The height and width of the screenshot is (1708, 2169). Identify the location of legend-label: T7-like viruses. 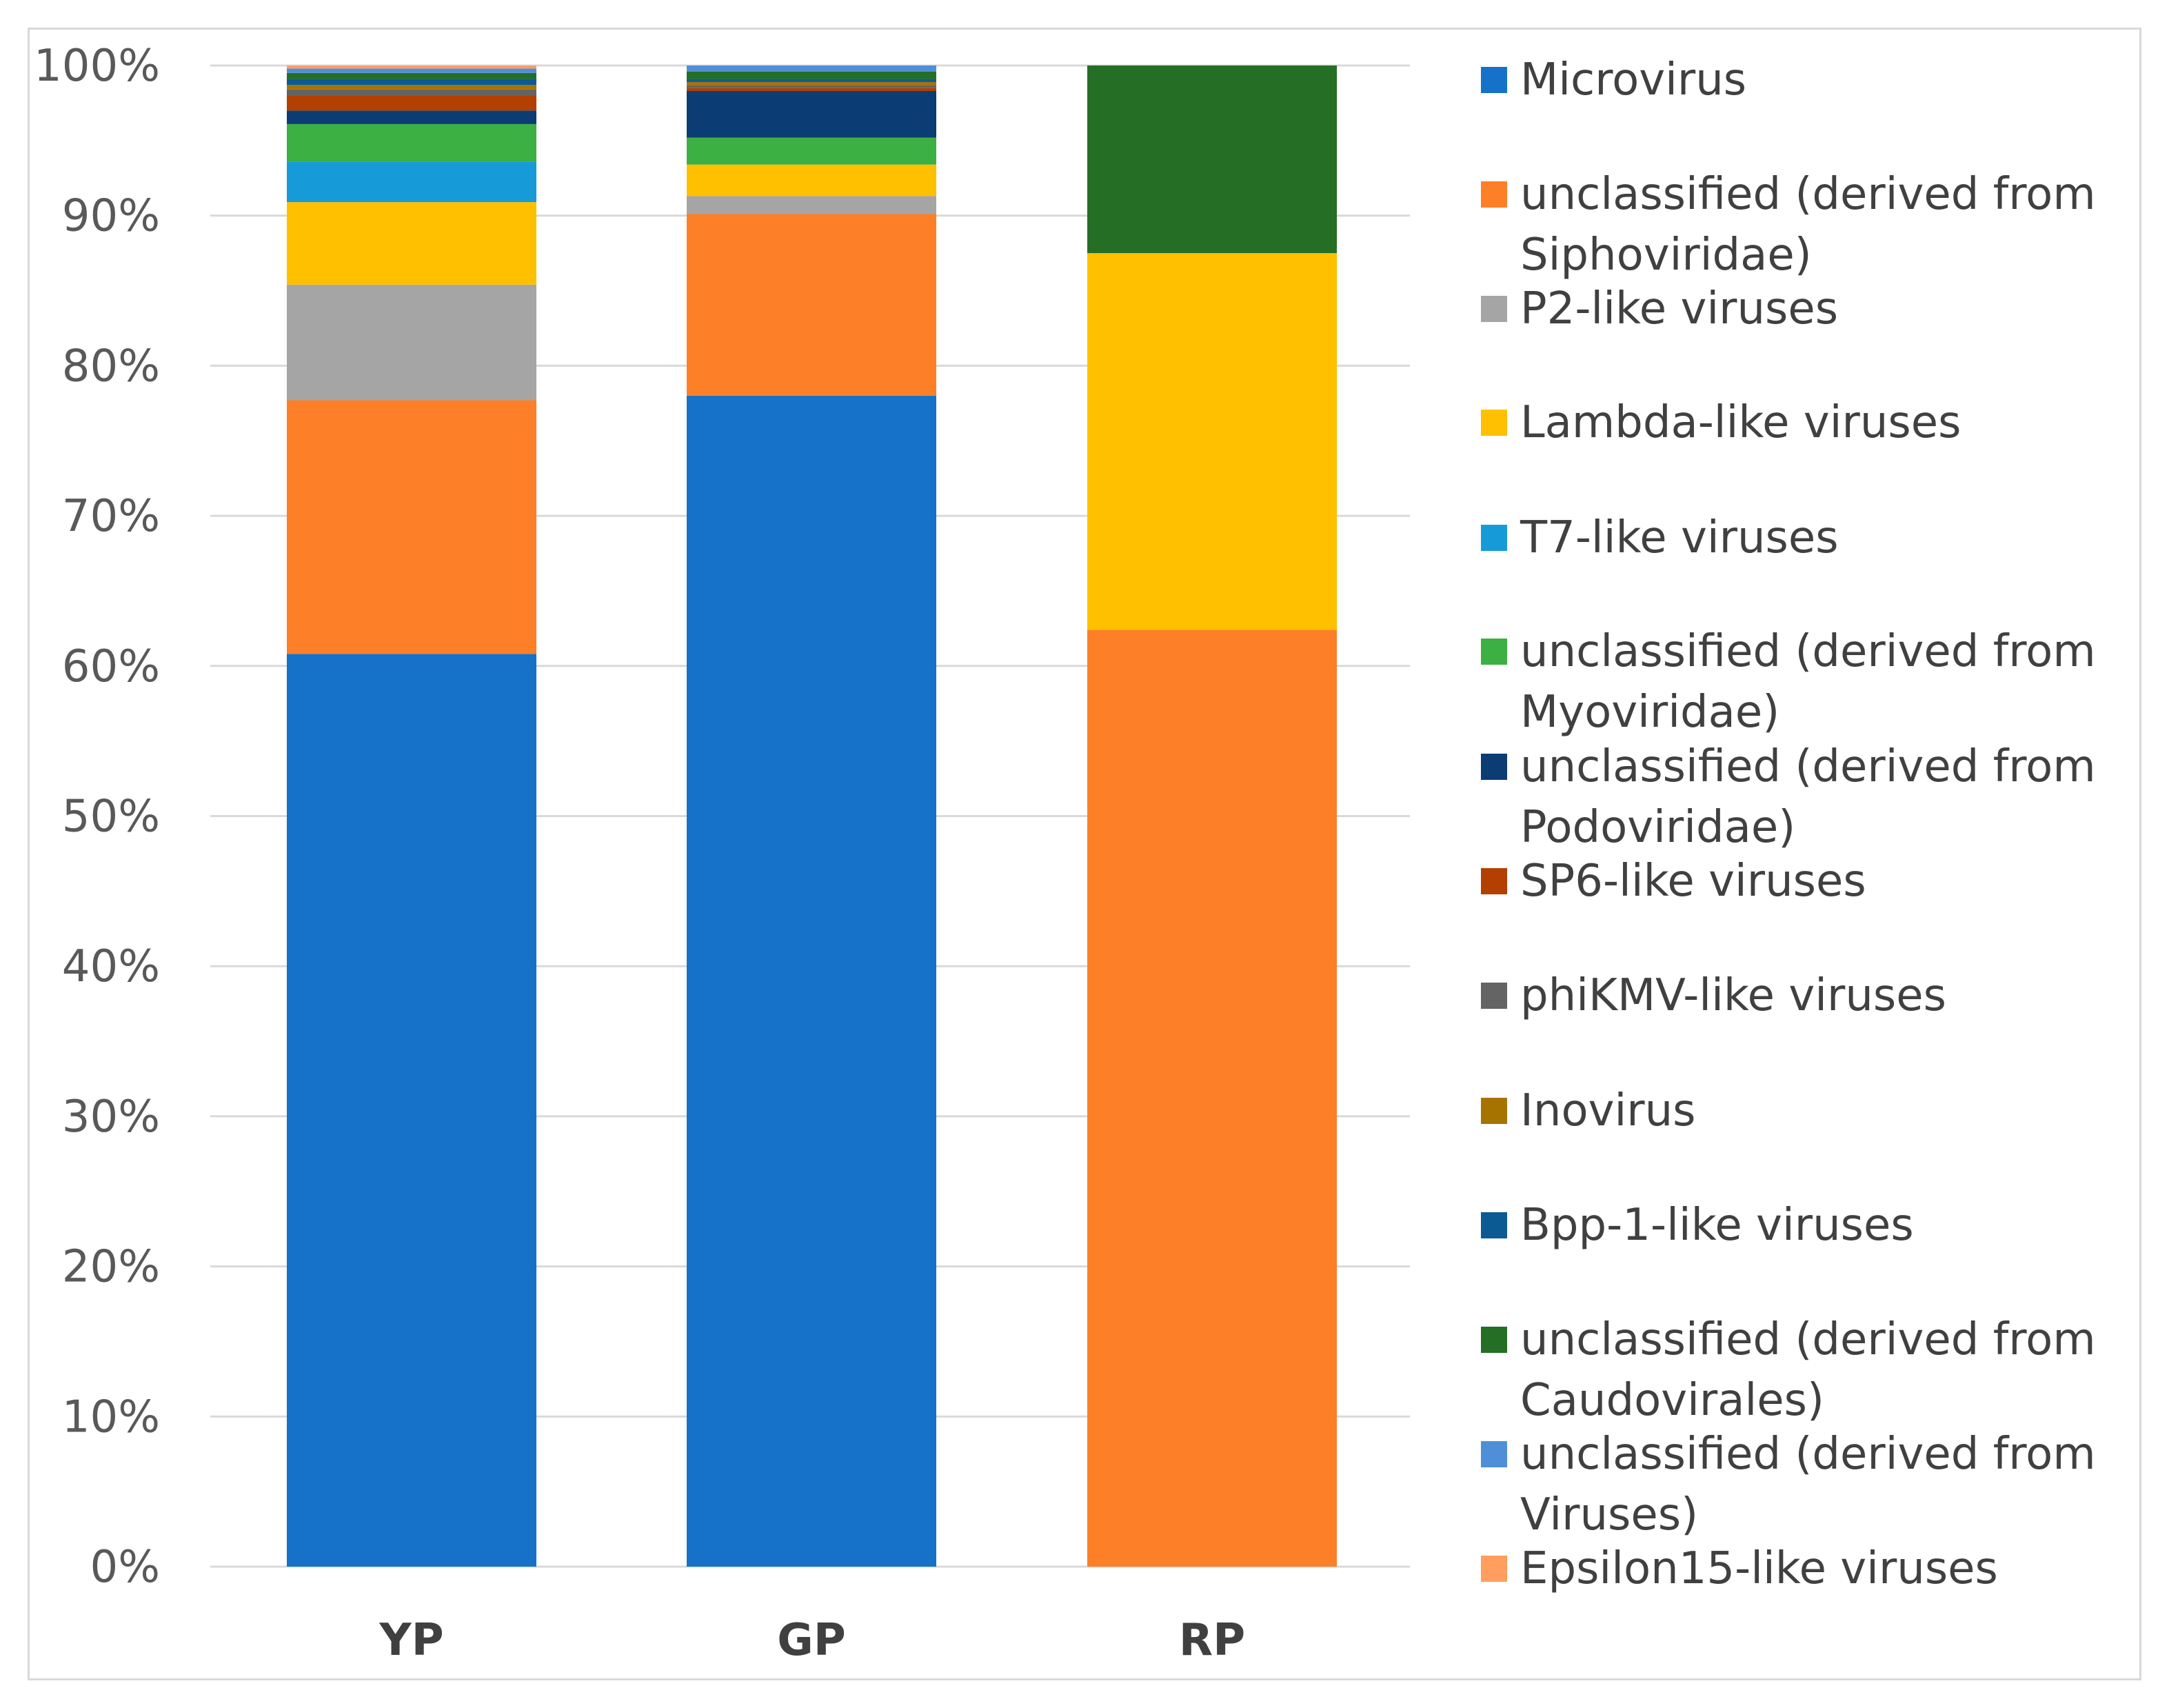
(1679, 537).